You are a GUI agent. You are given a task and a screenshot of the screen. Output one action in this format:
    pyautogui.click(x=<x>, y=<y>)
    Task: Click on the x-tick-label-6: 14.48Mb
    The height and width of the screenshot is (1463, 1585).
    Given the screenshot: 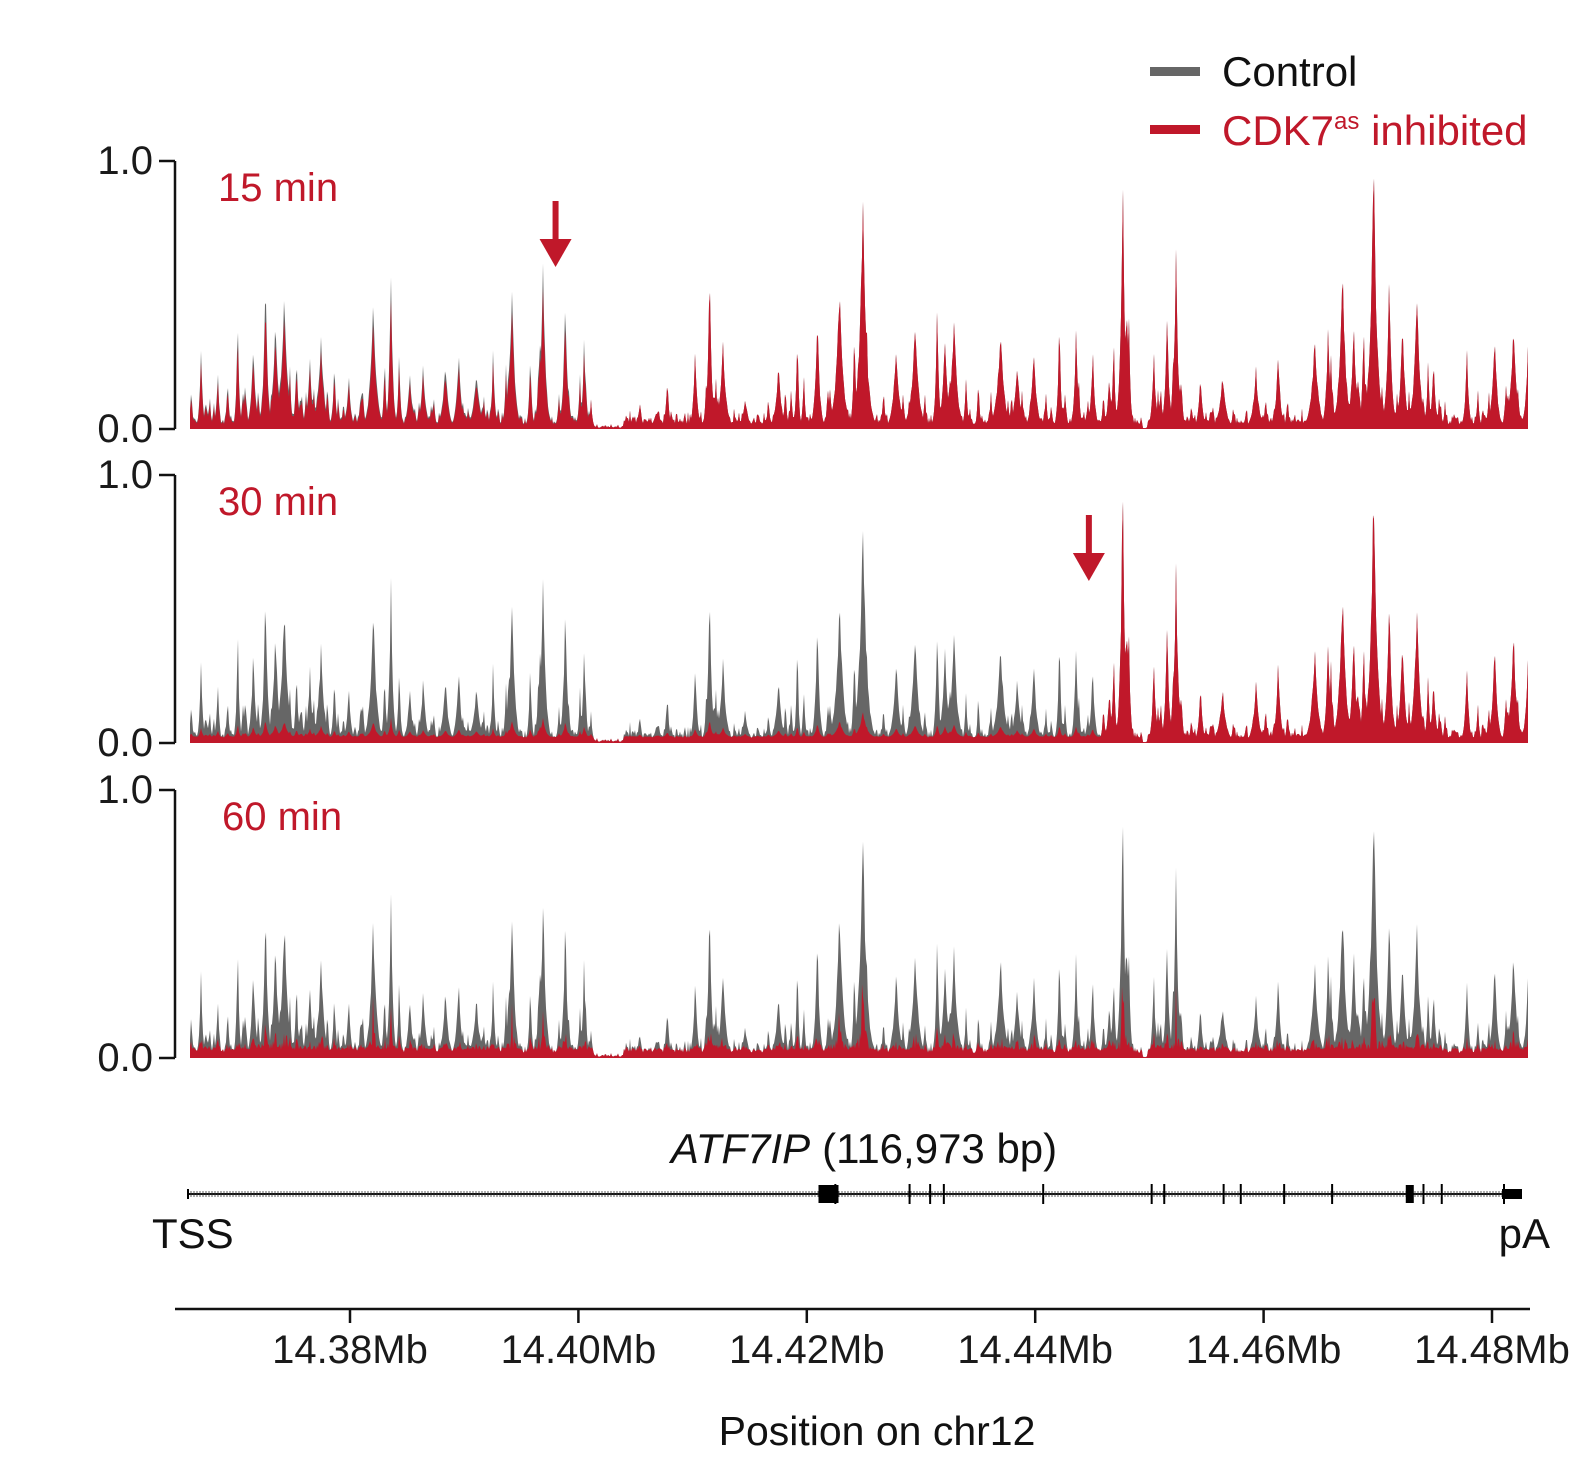 What is the action you would take?
    pyautogui.click(x=1492, y=1350)
    